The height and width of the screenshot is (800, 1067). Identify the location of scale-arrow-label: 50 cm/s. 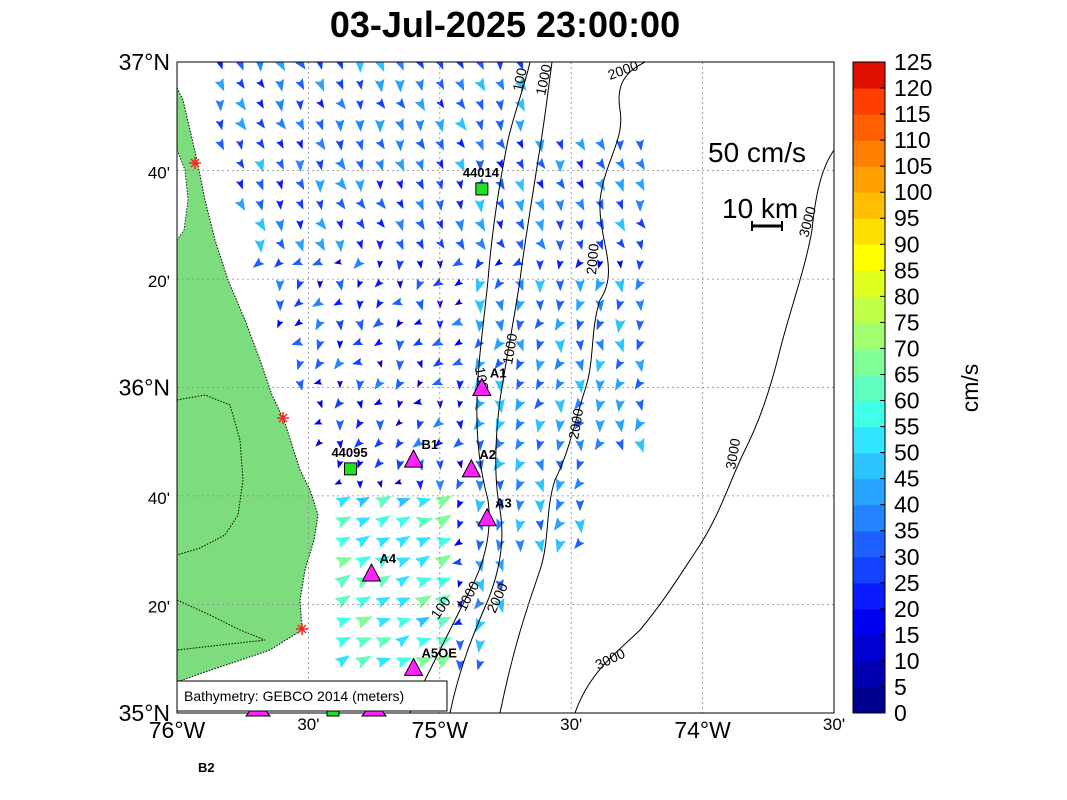
(757, 152).